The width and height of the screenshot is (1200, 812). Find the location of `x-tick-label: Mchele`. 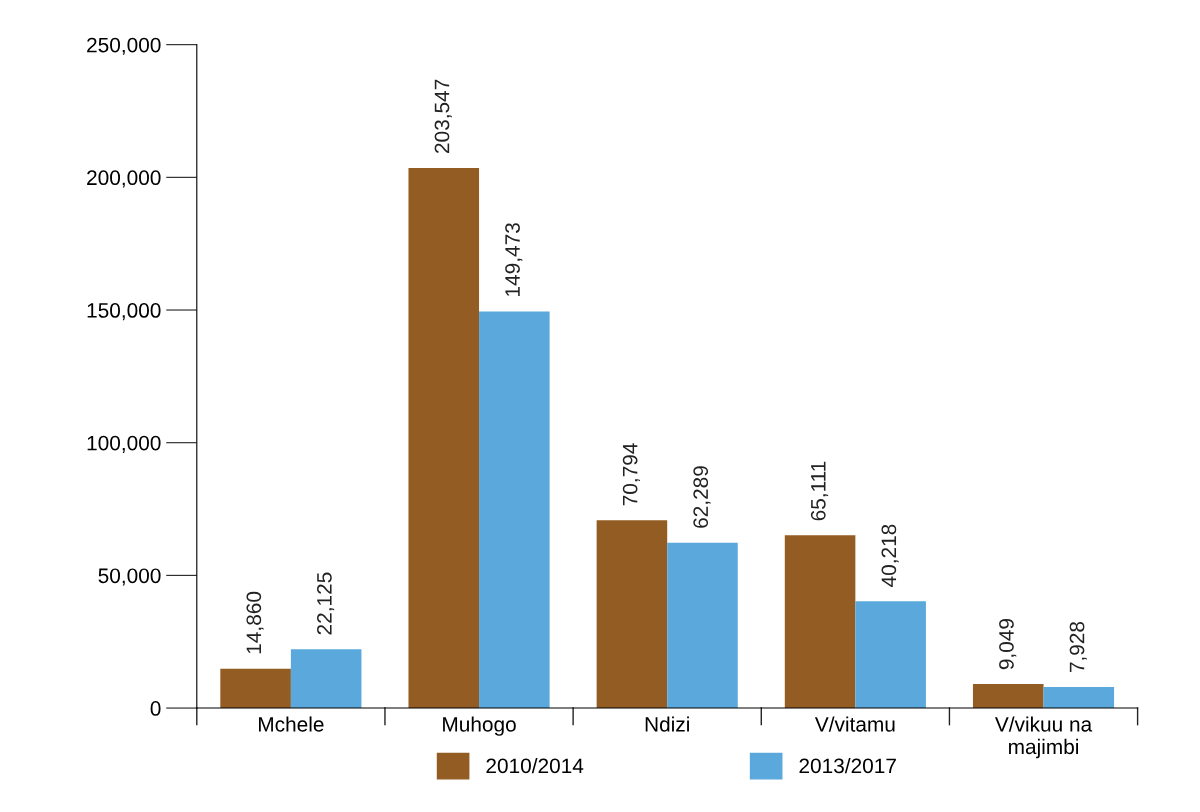

x-tick-label: Mchele is located at coordinates (291, 724).